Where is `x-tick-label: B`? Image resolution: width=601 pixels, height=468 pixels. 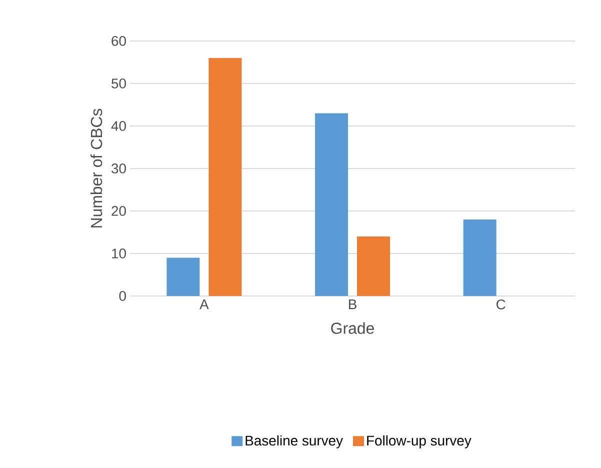
x-tick-label: B is located at coordinates (352, 305).